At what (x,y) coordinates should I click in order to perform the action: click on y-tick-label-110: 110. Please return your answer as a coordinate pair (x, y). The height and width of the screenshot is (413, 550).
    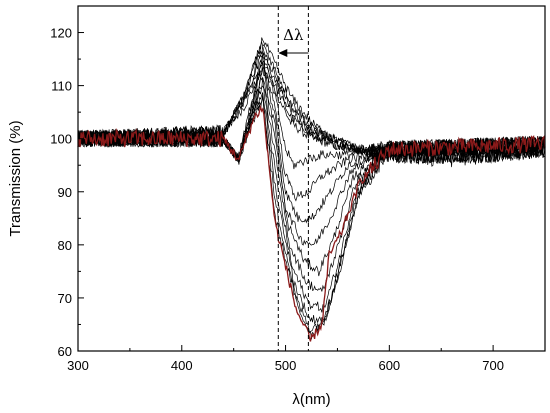
    Looking at the image, I should click on (61, 86).